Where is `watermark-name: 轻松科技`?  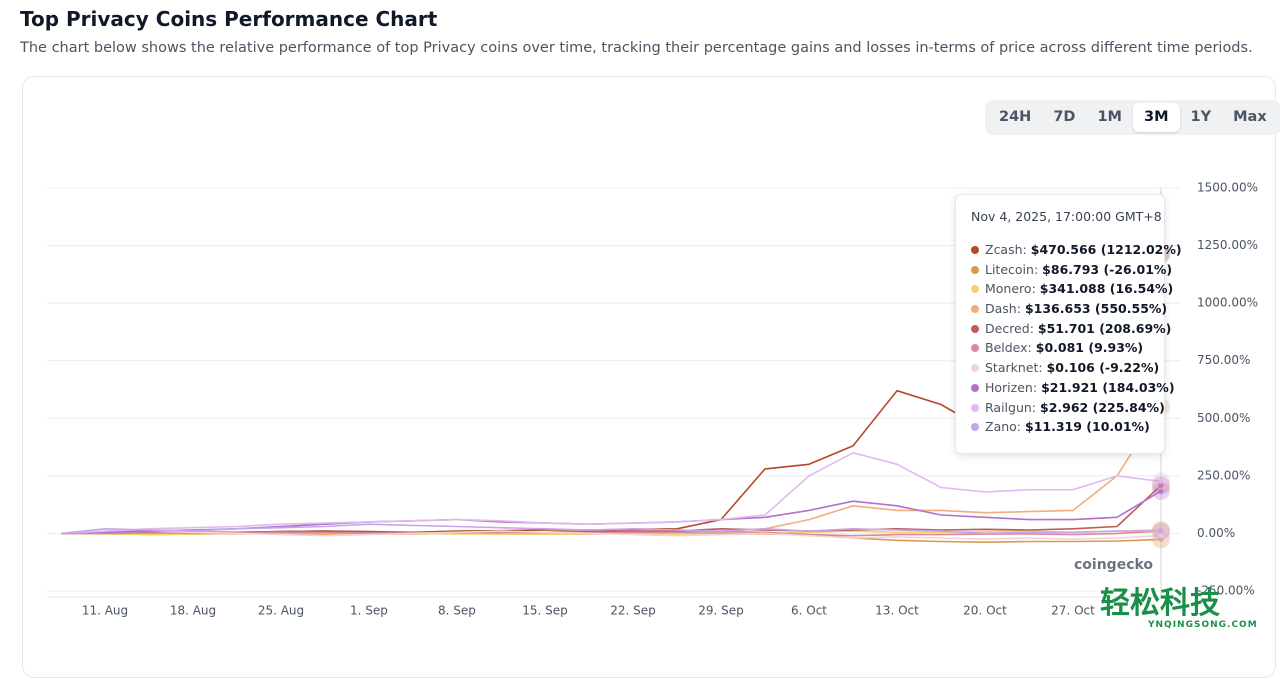
watermark-name: 轻松科技 is located at coordinates (1160, 603).